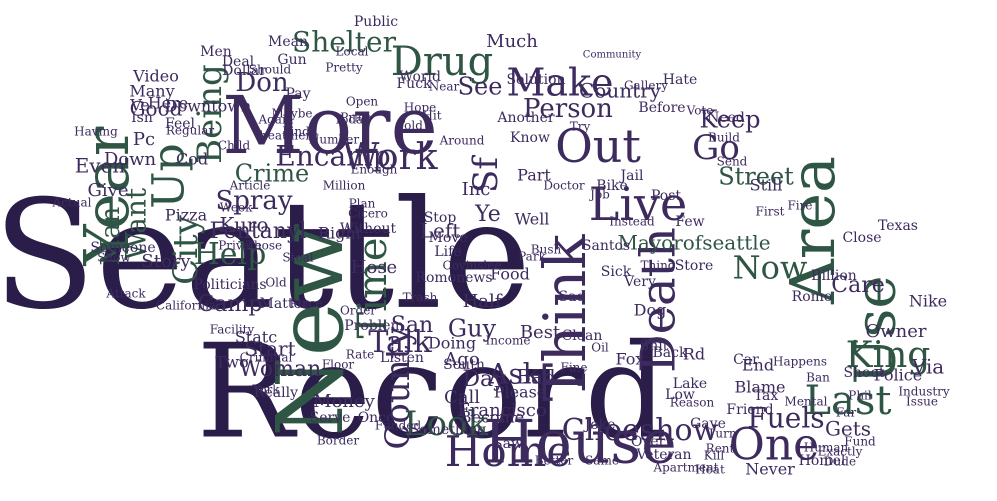 The width and height of the screenshot is (997, 501). What do you see at coordinates (151, 91) in the screenshot?
I see `word-many: Many` at bounding box center [151, 91].